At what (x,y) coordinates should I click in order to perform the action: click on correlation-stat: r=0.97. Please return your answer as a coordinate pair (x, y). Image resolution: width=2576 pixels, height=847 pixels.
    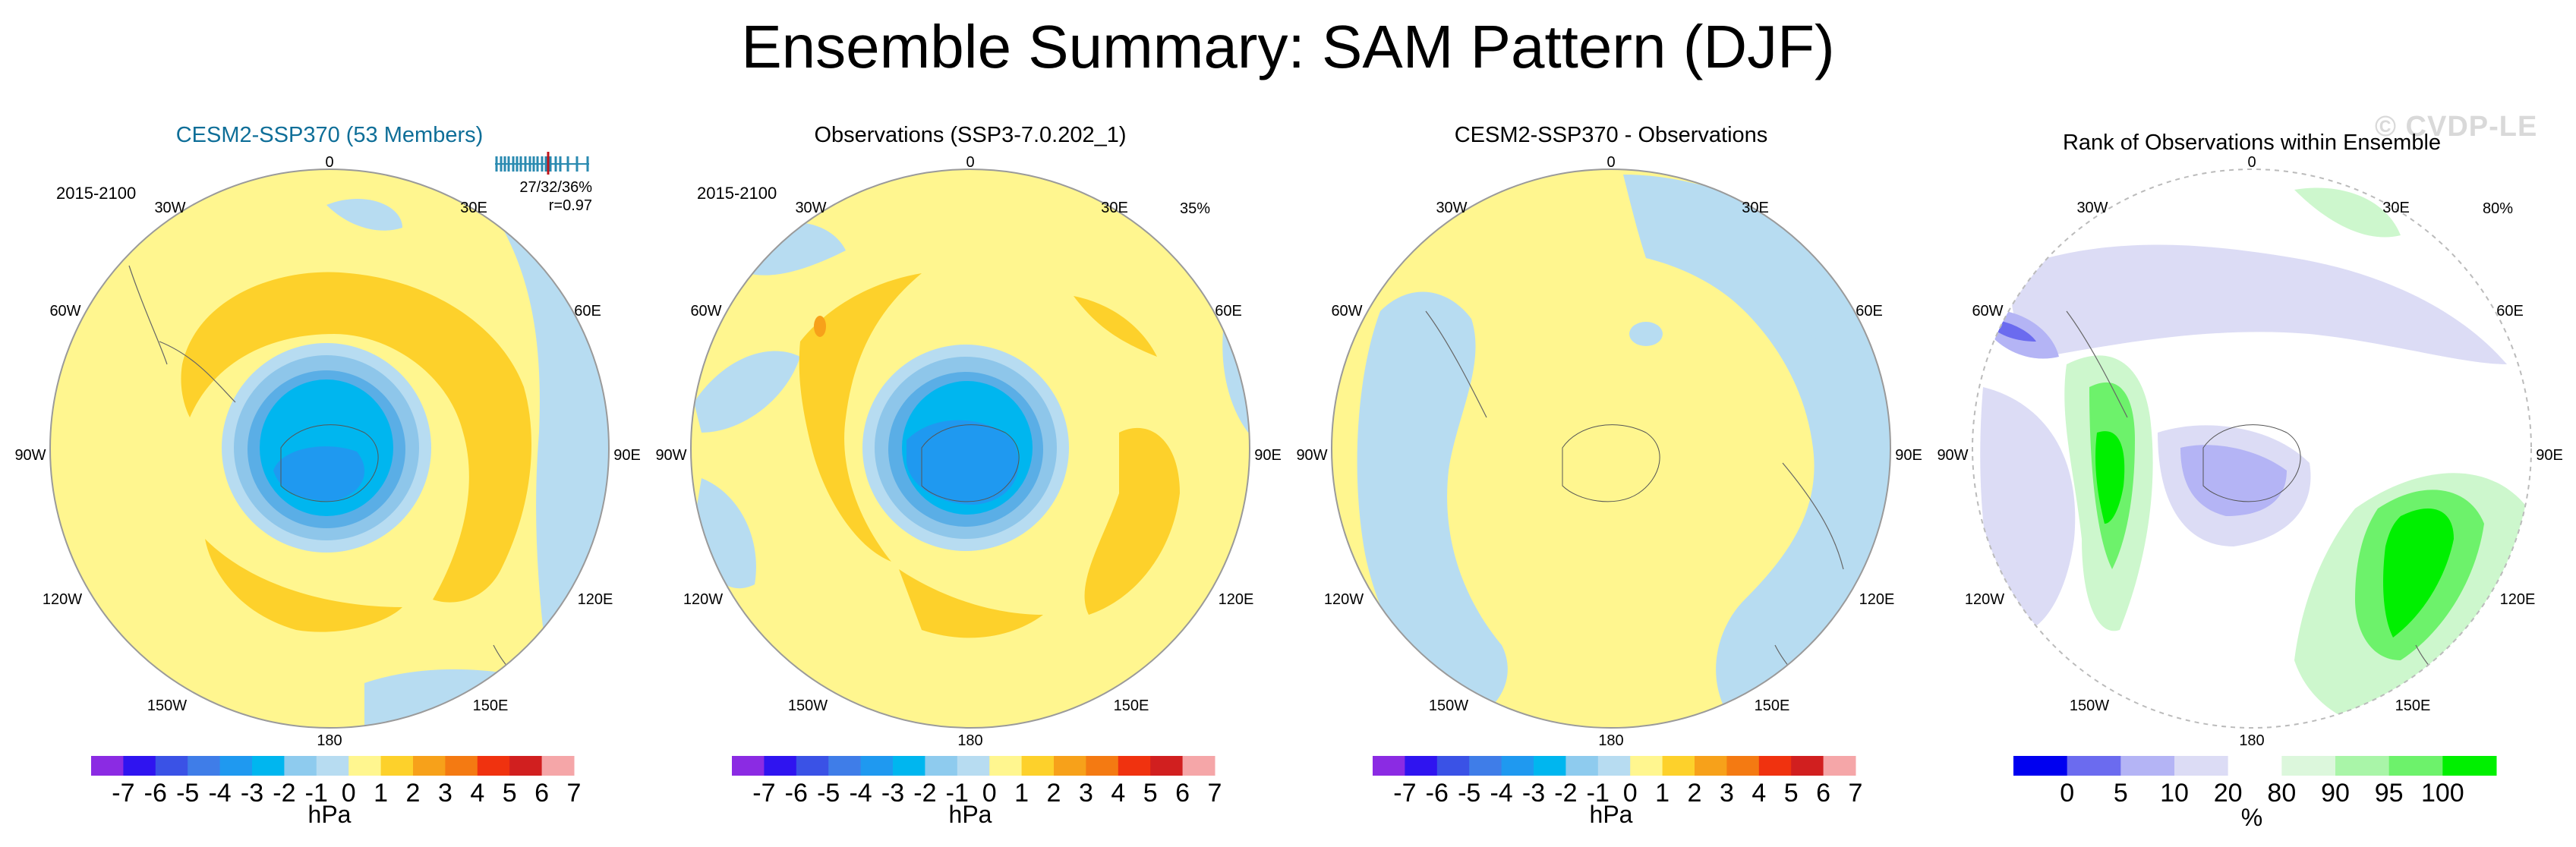
    Looking at the image, I should click on (570, 205).